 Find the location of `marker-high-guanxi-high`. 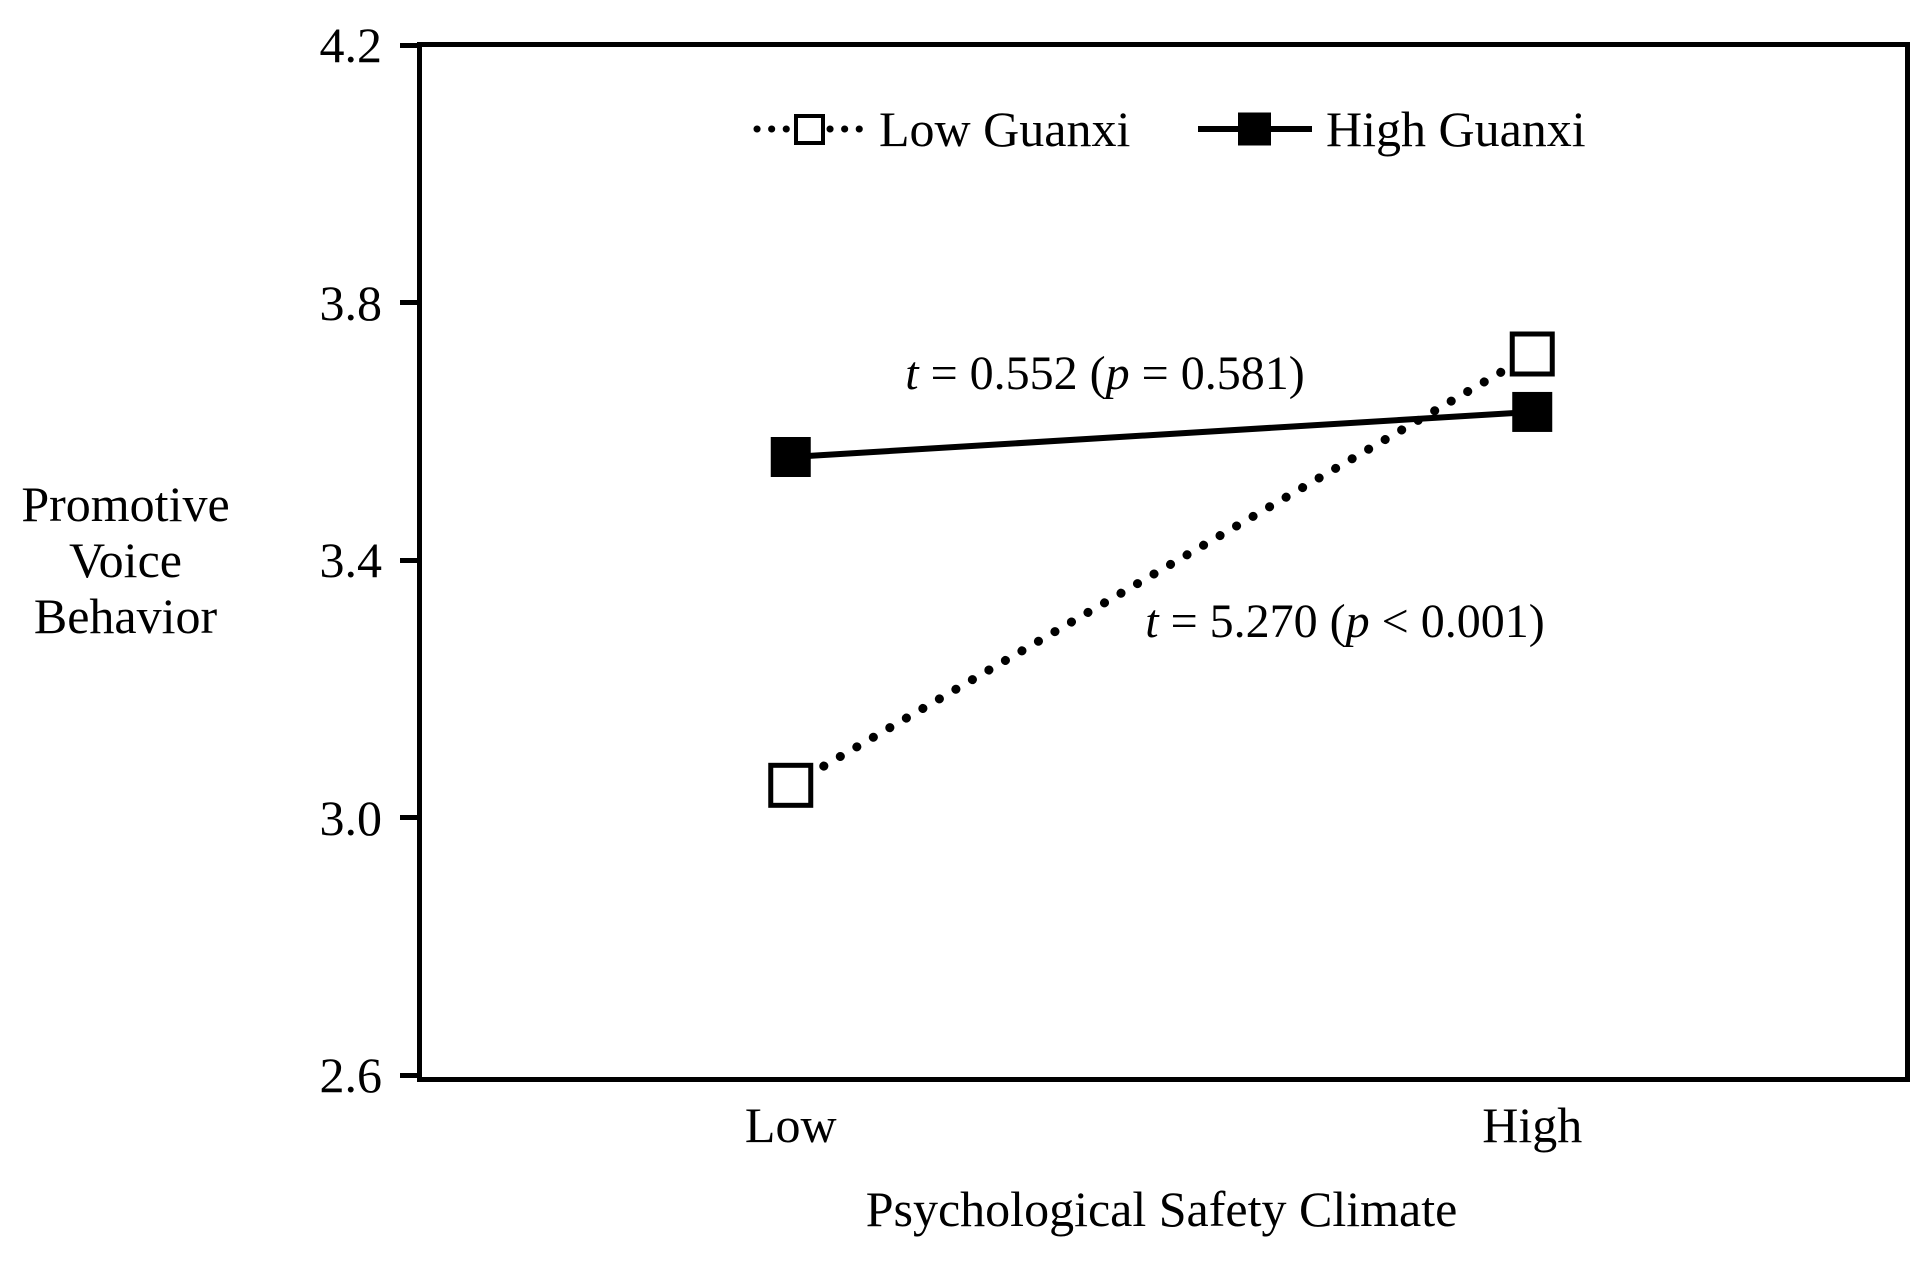

marker-high-guanxi-high is located at coordinates (1532, 411).